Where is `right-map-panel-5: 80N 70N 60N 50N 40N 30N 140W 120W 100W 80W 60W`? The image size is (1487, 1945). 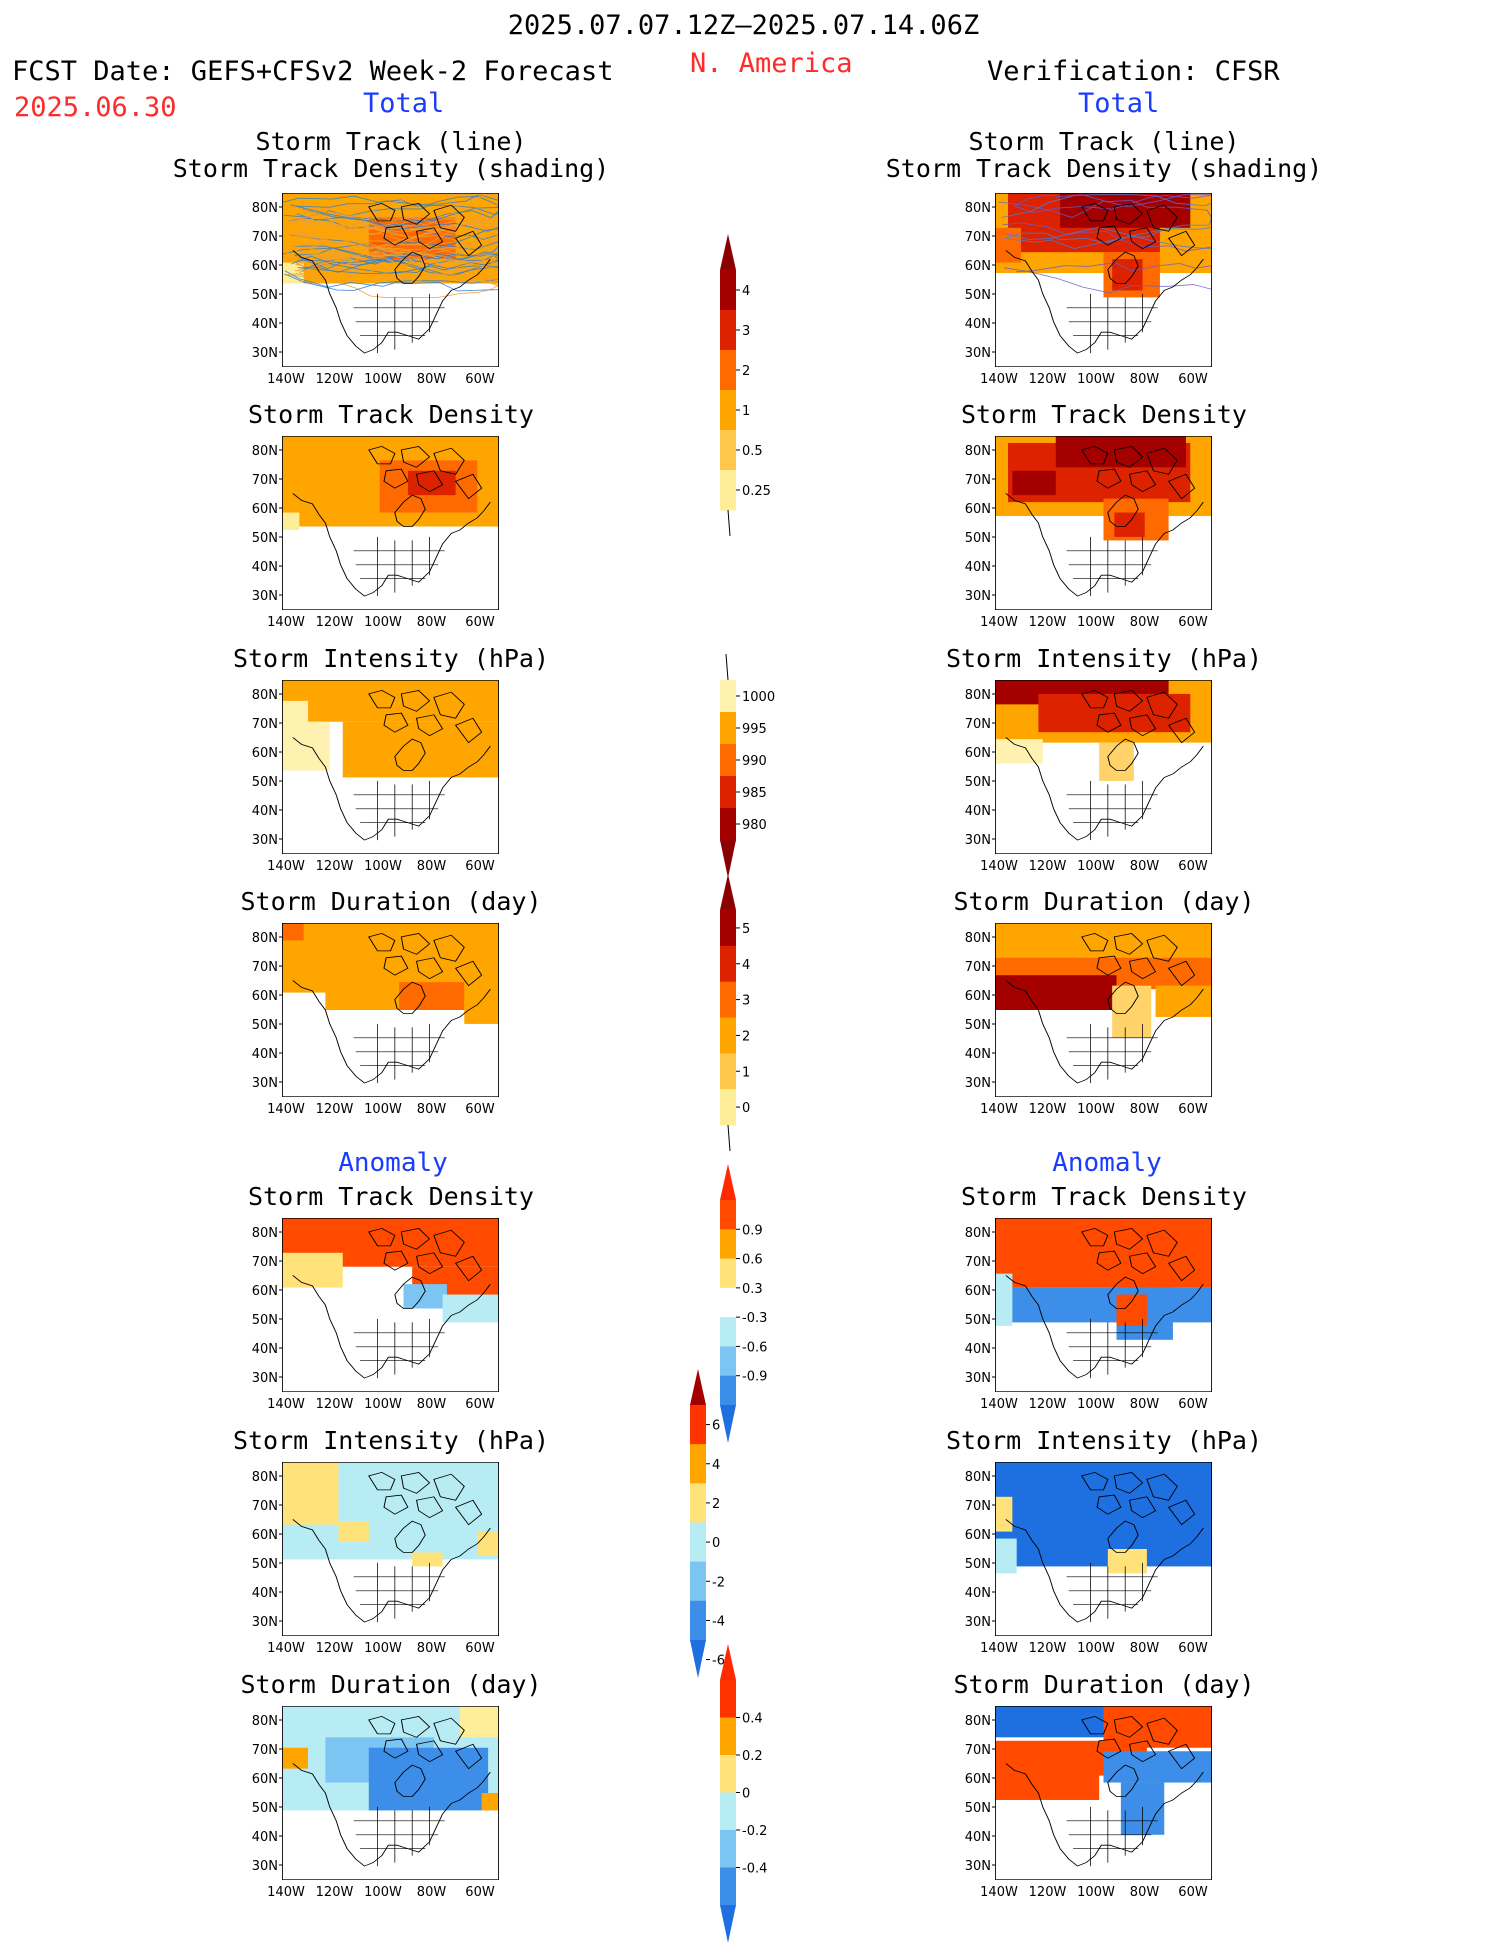
right-map-panel-5: 80N 70N 60N 50N 40N 30N 140W 120W 100W 80W 60W is located at coordinates (1088, 1315).